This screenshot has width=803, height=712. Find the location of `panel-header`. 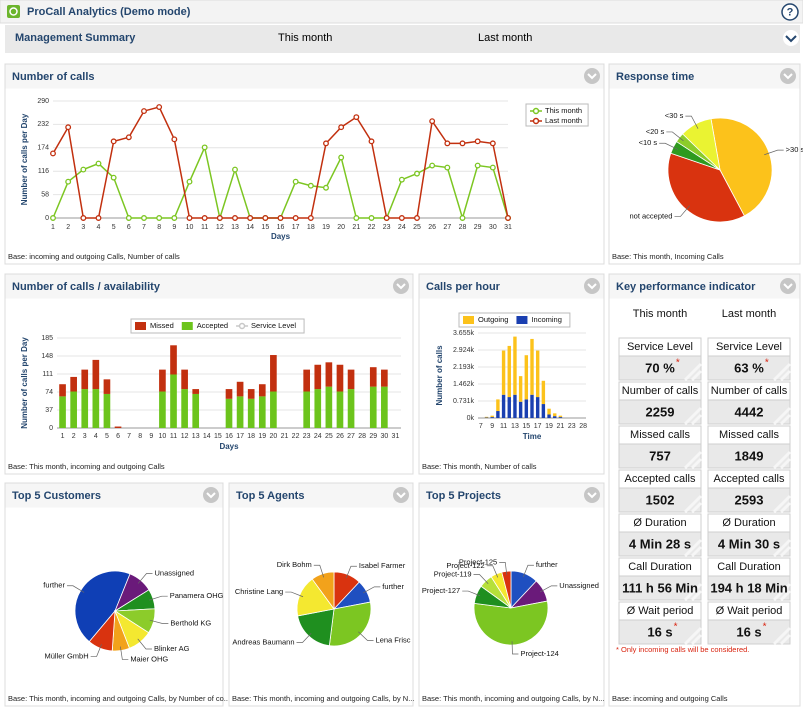

panel-header is located at coordinates (321, 495).